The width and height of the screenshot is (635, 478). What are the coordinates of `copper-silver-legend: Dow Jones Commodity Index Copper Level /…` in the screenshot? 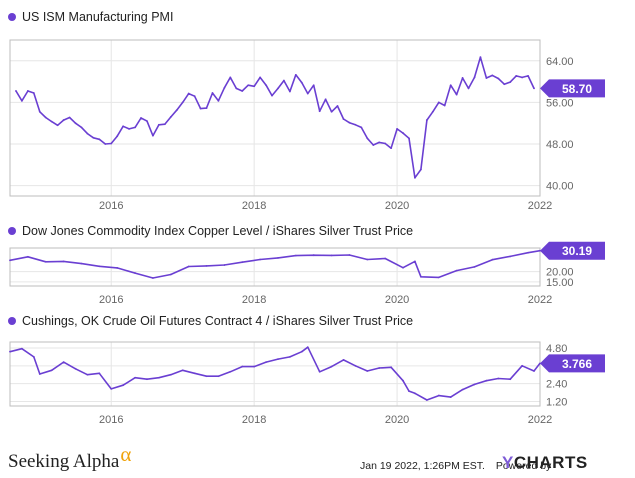 It's located at (210, 231).